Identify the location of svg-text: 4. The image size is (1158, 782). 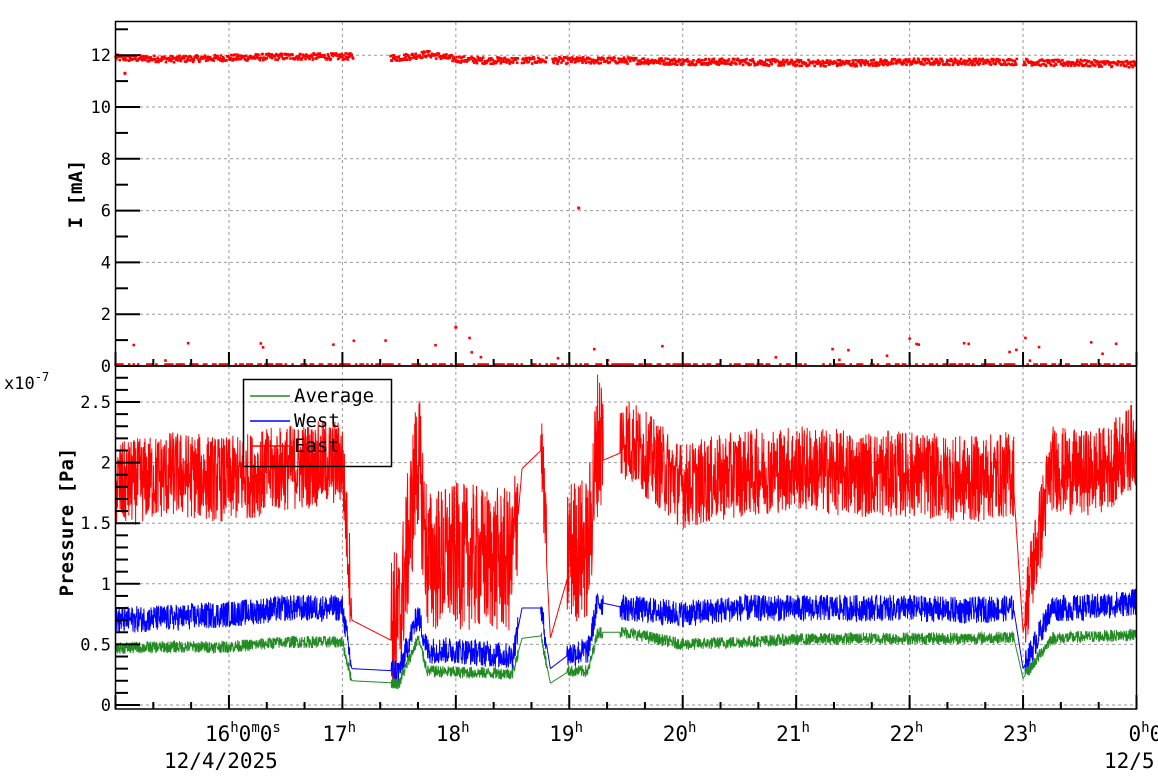
(106, 263).